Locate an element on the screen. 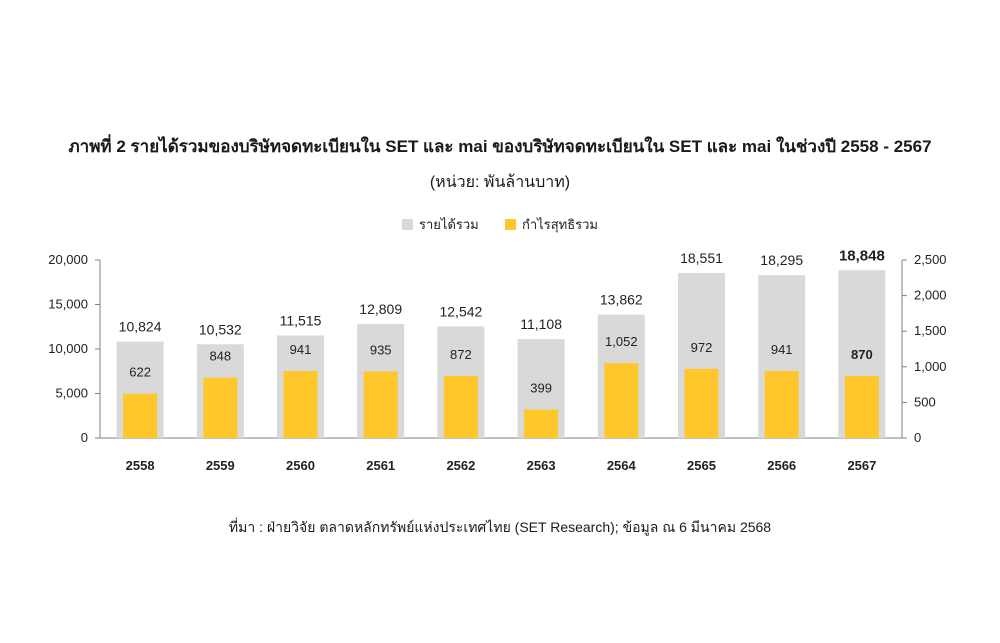 This screenshot has height=643, width=1000. x-tick-label: 2563 is located at coordinates (541, 465).